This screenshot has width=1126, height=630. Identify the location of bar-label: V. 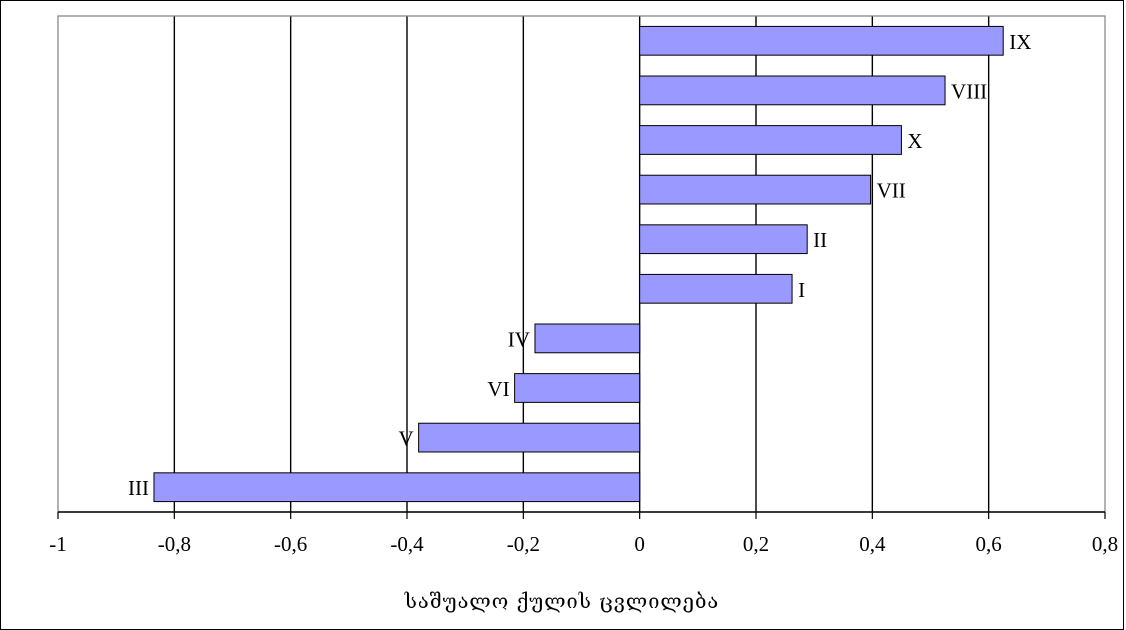
(405, 439).